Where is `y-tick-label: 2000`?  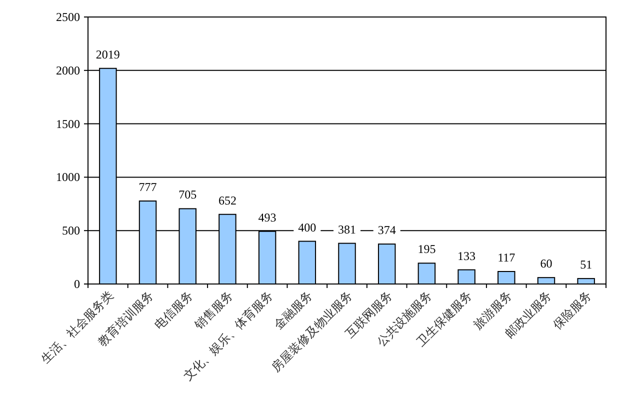
y-tick-label: 2000 is located at coordinates (68, 70).